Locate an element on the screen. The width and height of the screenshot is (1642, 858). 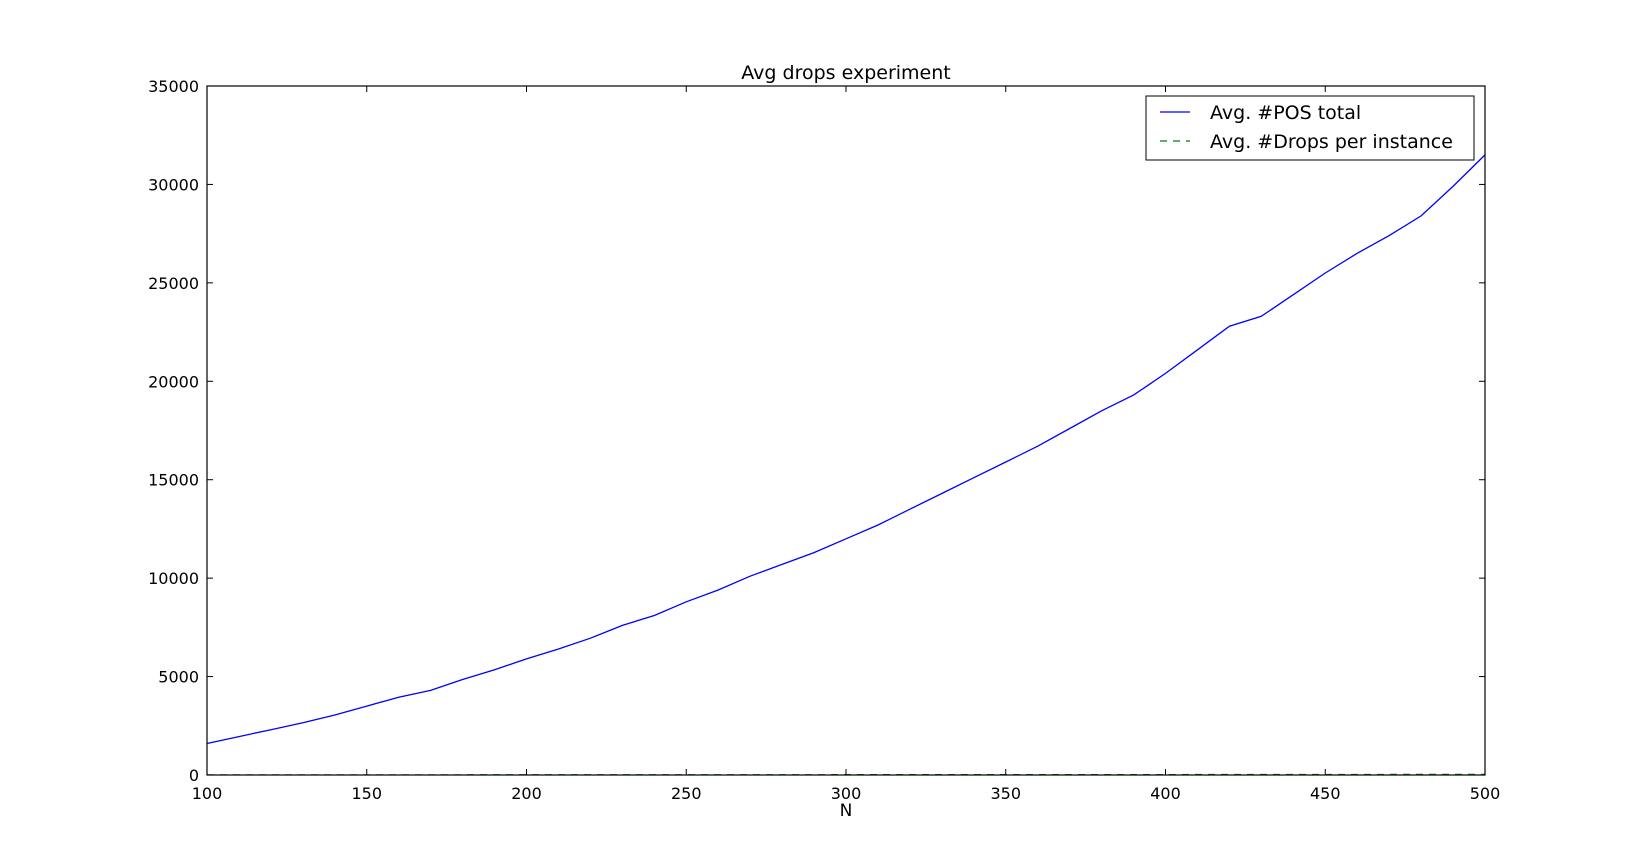
legend-label-drops: Avg. #Drops per instance is located at coordinates (1331, 142).